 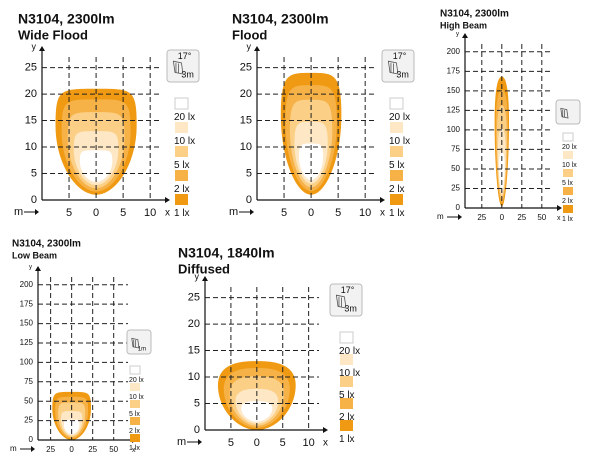 What do you see at coordinates (454, 109) in the screenshot?
I see `y-tick-label: 125` at bounding box center [454, 109].